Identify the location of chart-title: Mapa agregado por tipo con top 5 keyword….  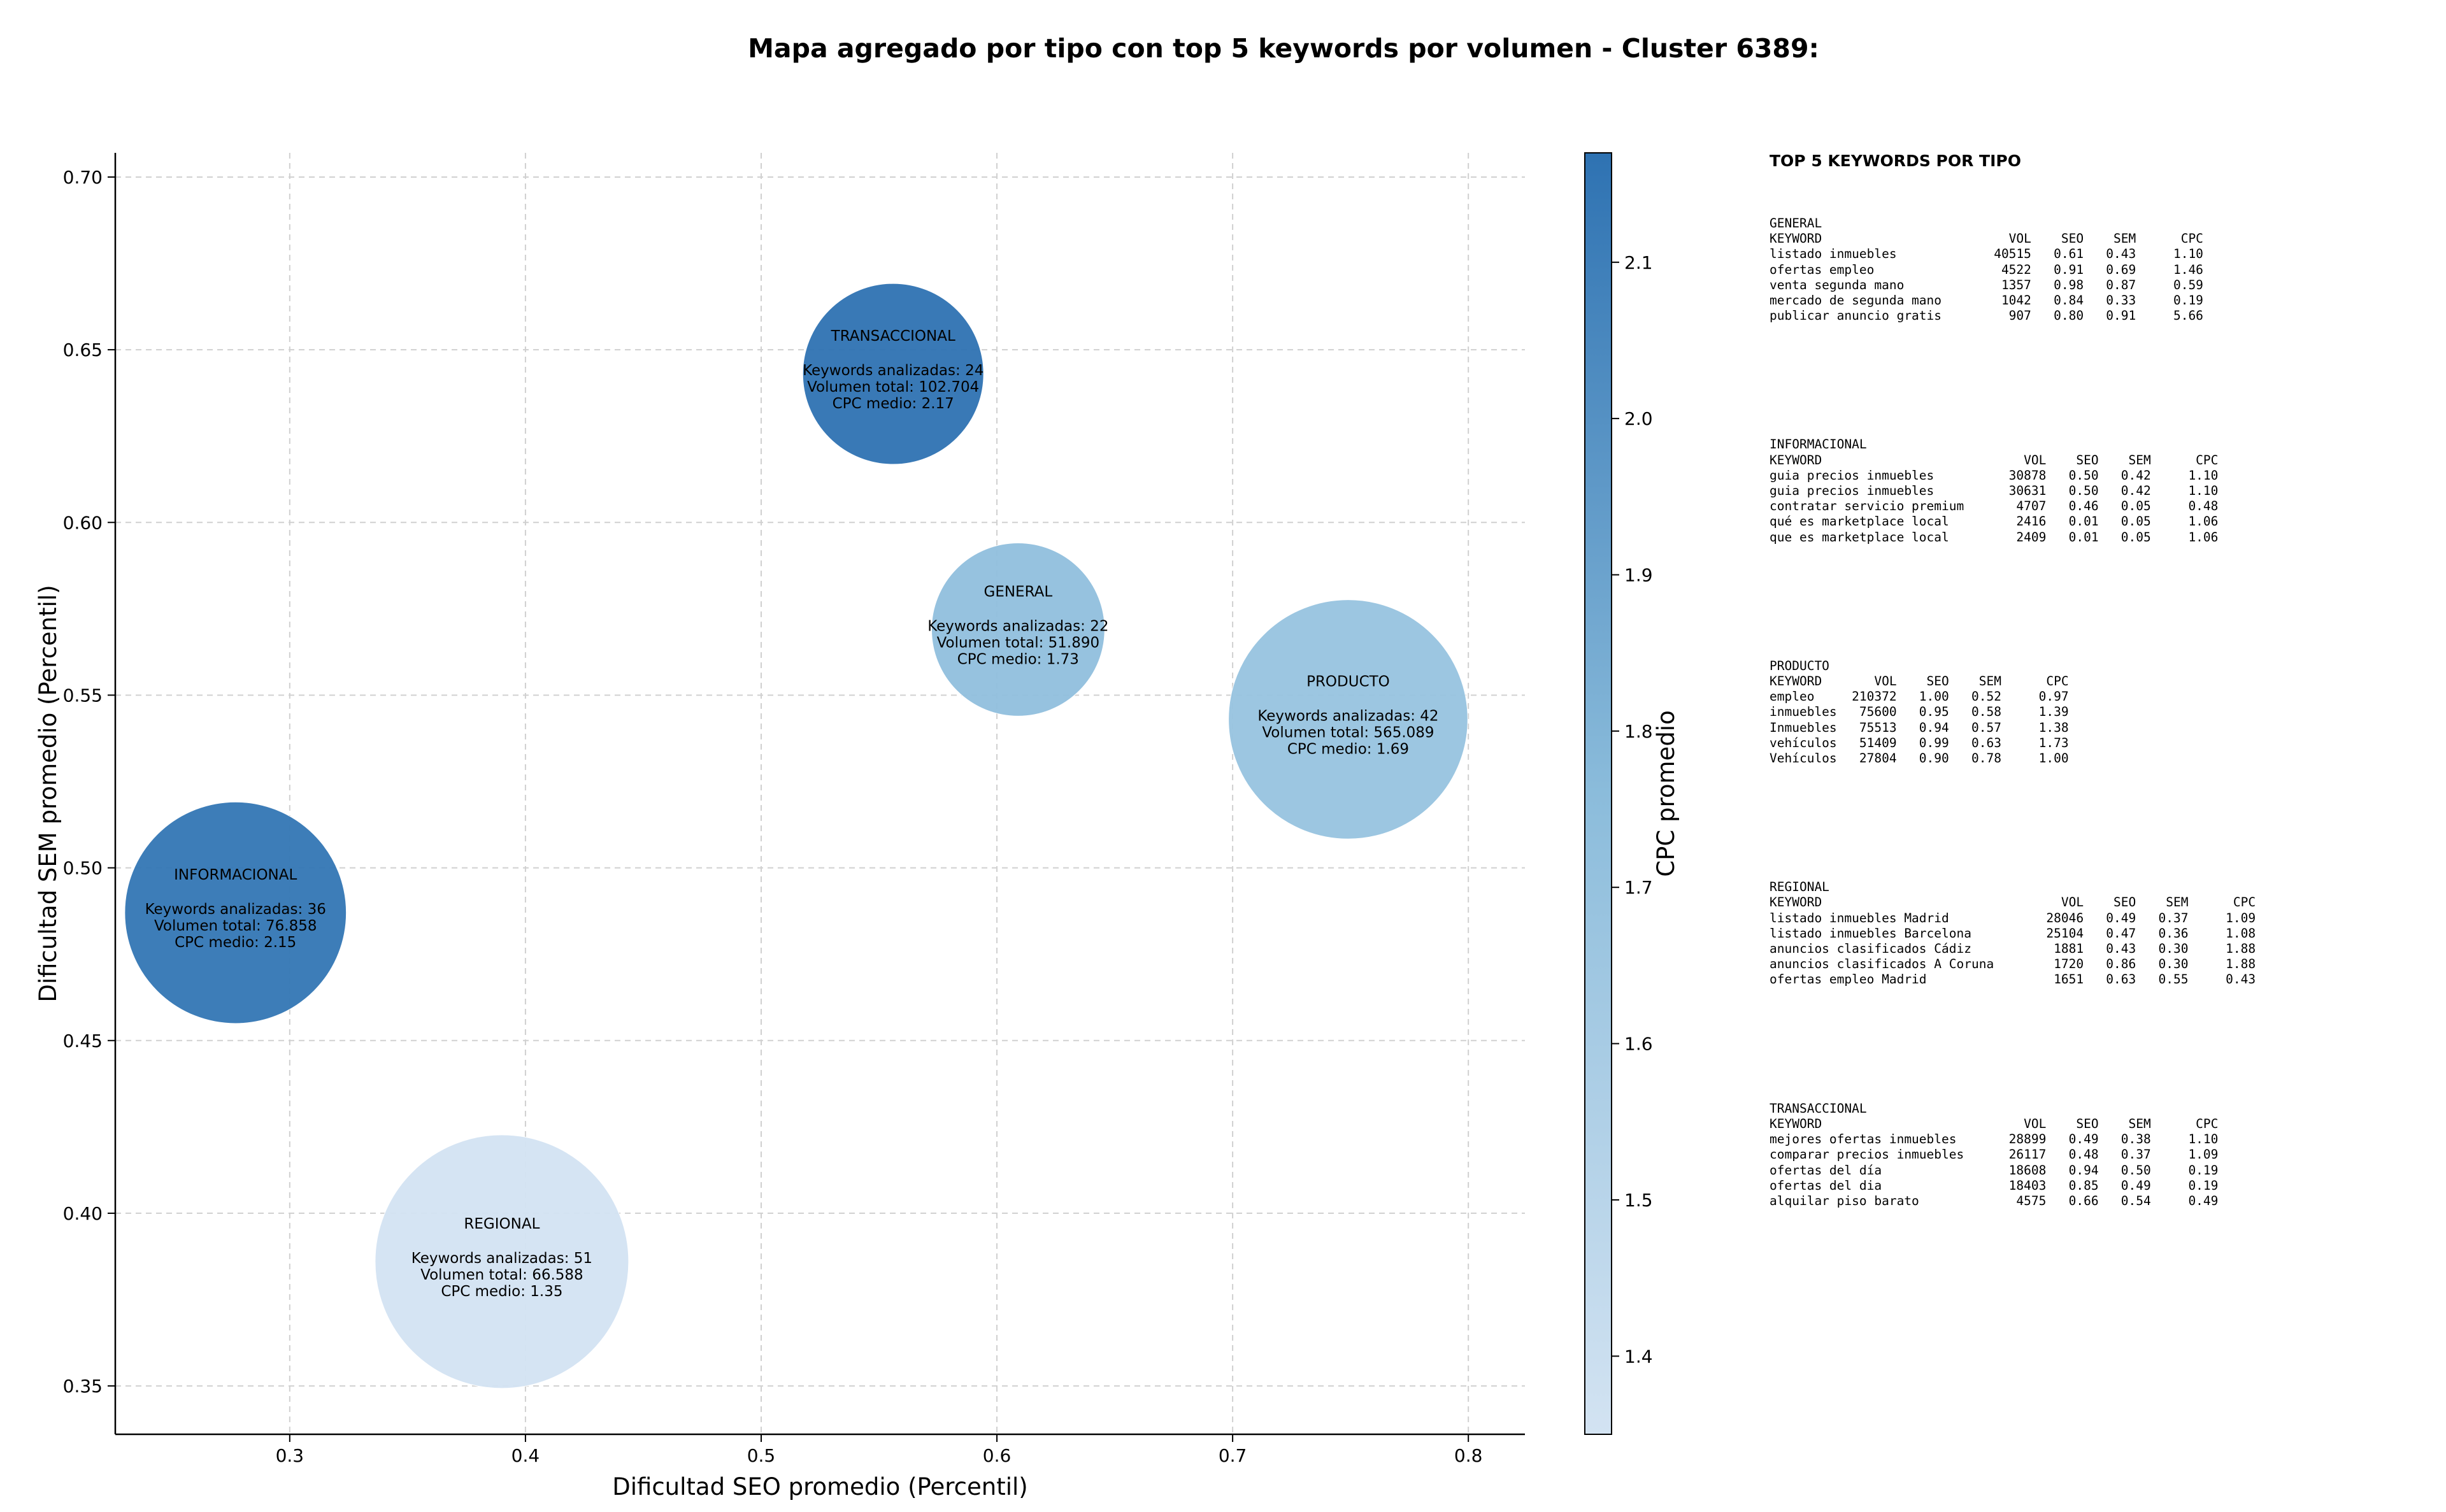
(1283, 48).